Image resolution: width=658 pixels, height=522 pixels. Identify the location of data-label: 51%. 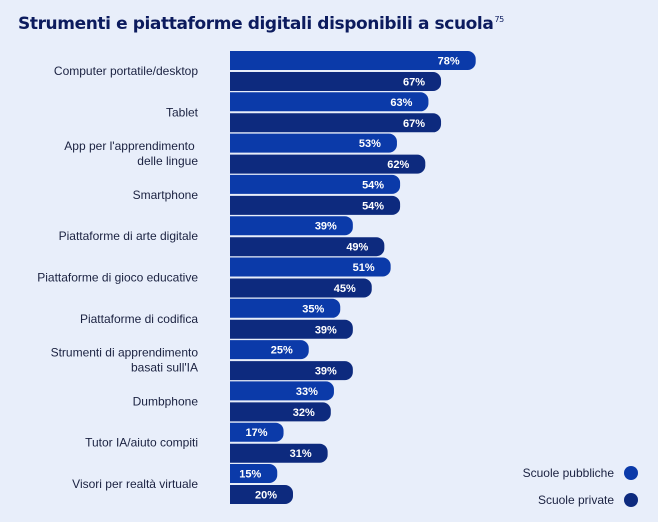
(364, 268).